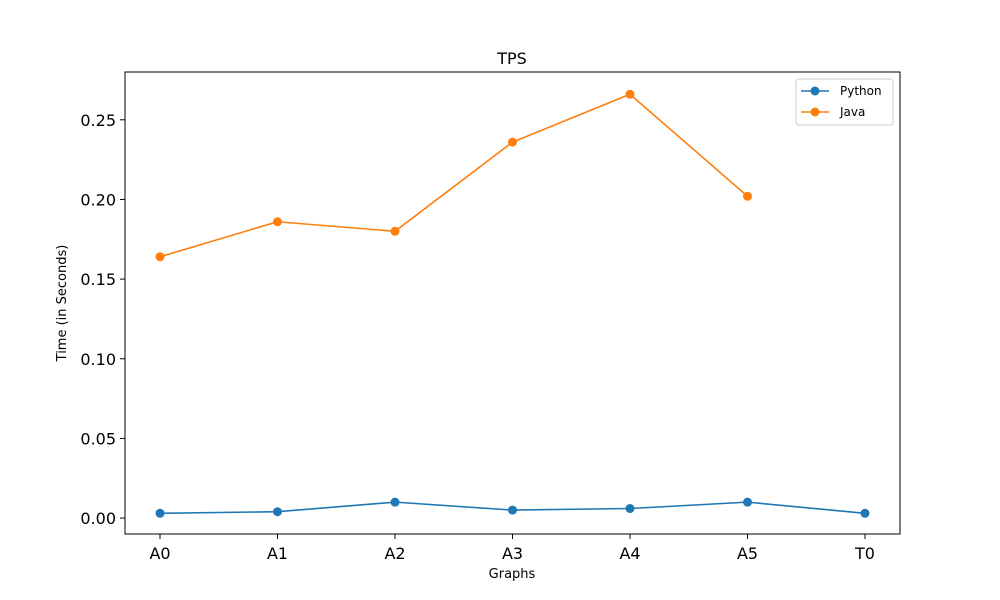  What do you see at coordinates (98, 518) in the screenshot?
I see `y-tick-label: 0.00` at bounding box center [98, 518].